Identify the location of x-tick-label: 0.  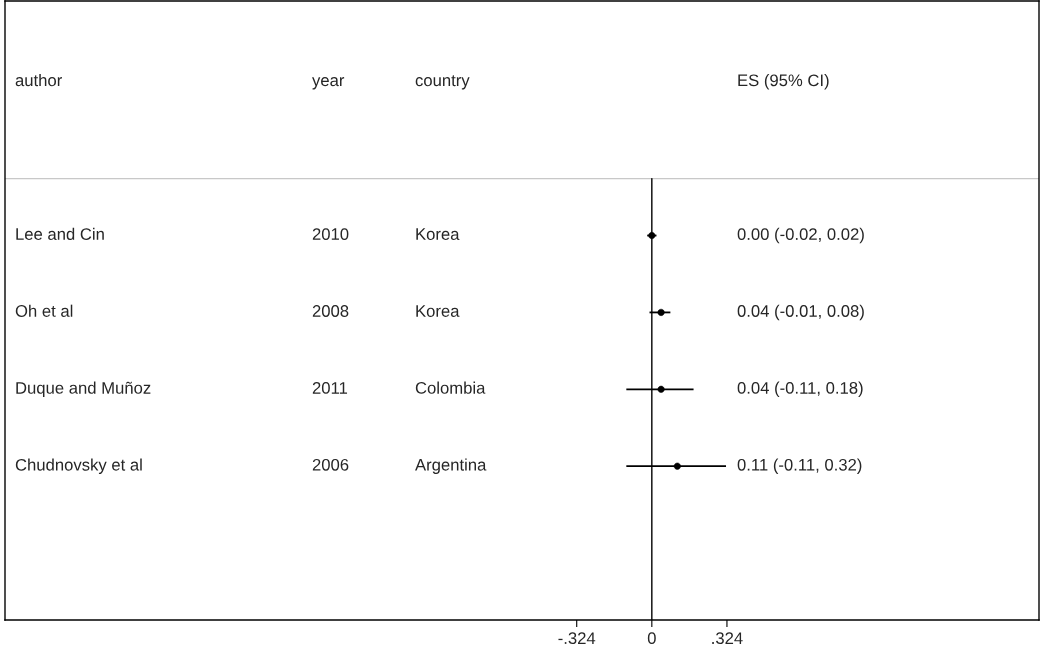
(651, 638).